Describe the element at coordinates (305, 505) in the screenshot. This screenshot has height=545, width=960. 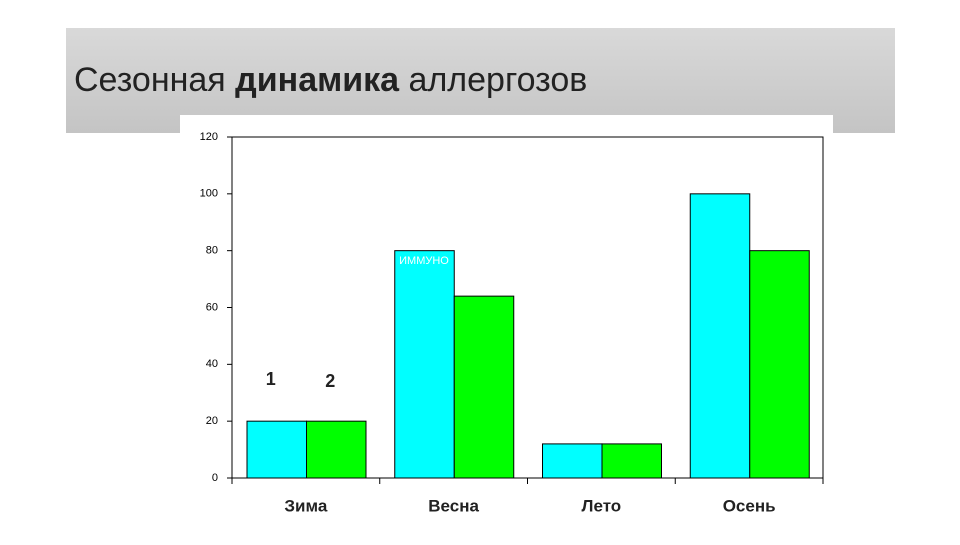
I see `x-tick-label: Зима` at that location.